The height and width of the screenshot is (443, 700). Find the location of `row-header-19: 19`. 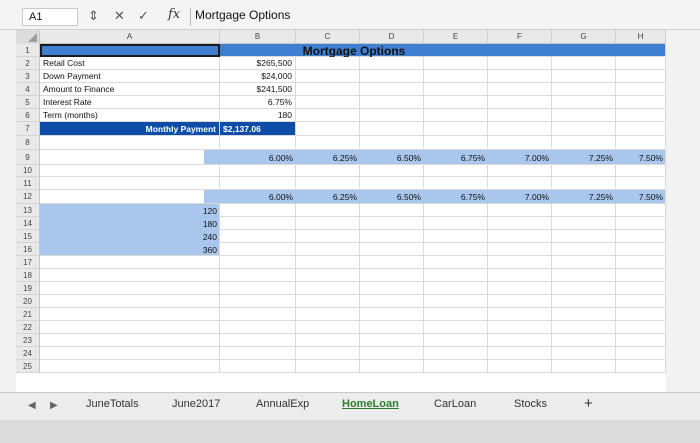

row-header-19: 19 is located at coordinates (28, 288).